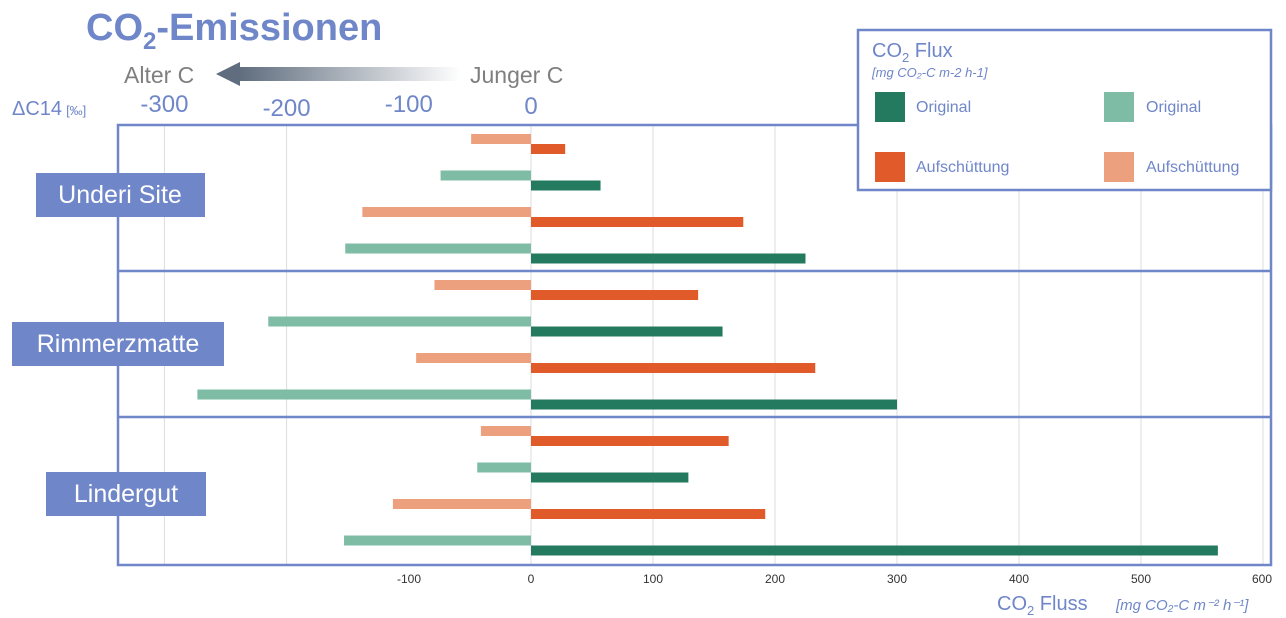 Image resolution: width=1286 pixels, height=618 pixels. I want to click on bottom-axis-tick-label: 0, so click(531, 579).